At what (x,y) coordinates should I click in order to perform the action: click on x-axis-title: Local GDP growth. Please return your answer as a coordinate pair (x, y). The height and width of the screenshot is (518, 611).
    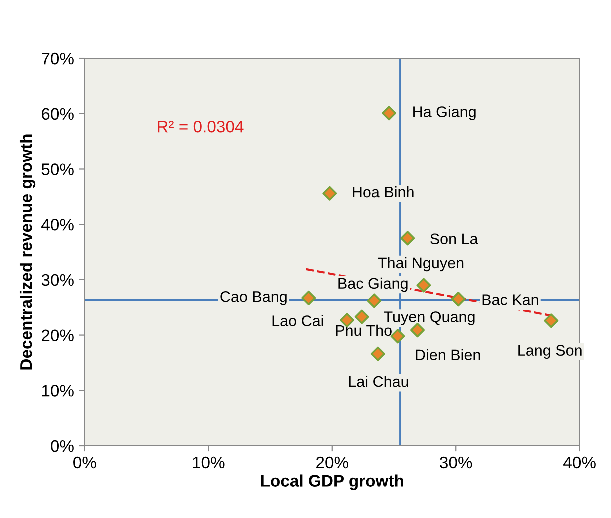
    Looking at the image, I should click on (332, 482).